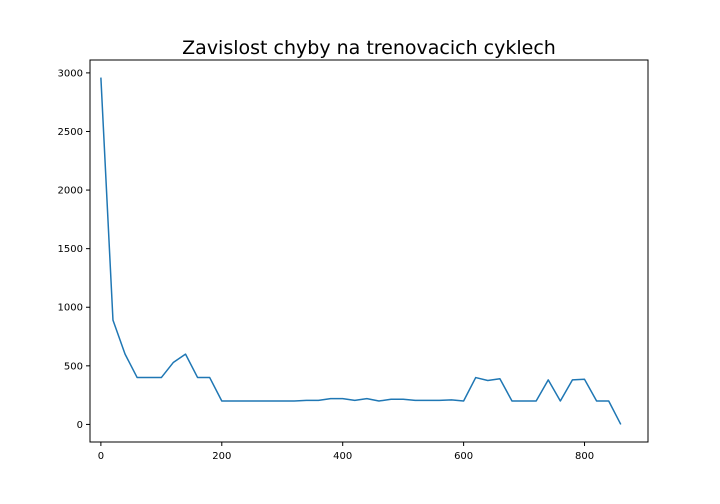  Describe the element at coordinates (342, 456) in the screenshot. I see `x-tick-label: 400` at that location.